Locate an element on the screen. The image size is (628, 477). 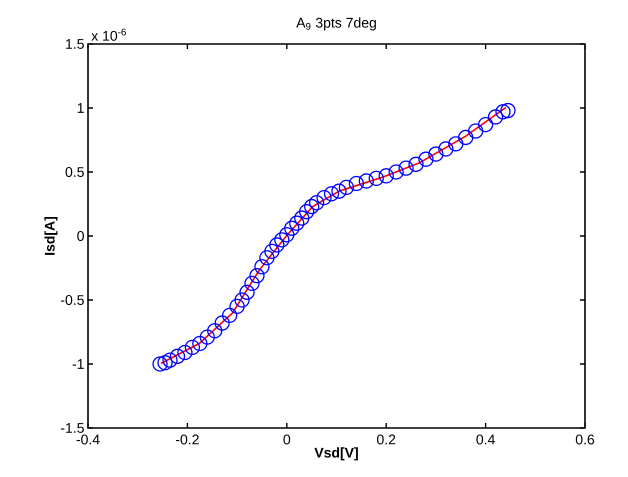
x-tick-label: 0.4 is located at coordinates (485, 439).